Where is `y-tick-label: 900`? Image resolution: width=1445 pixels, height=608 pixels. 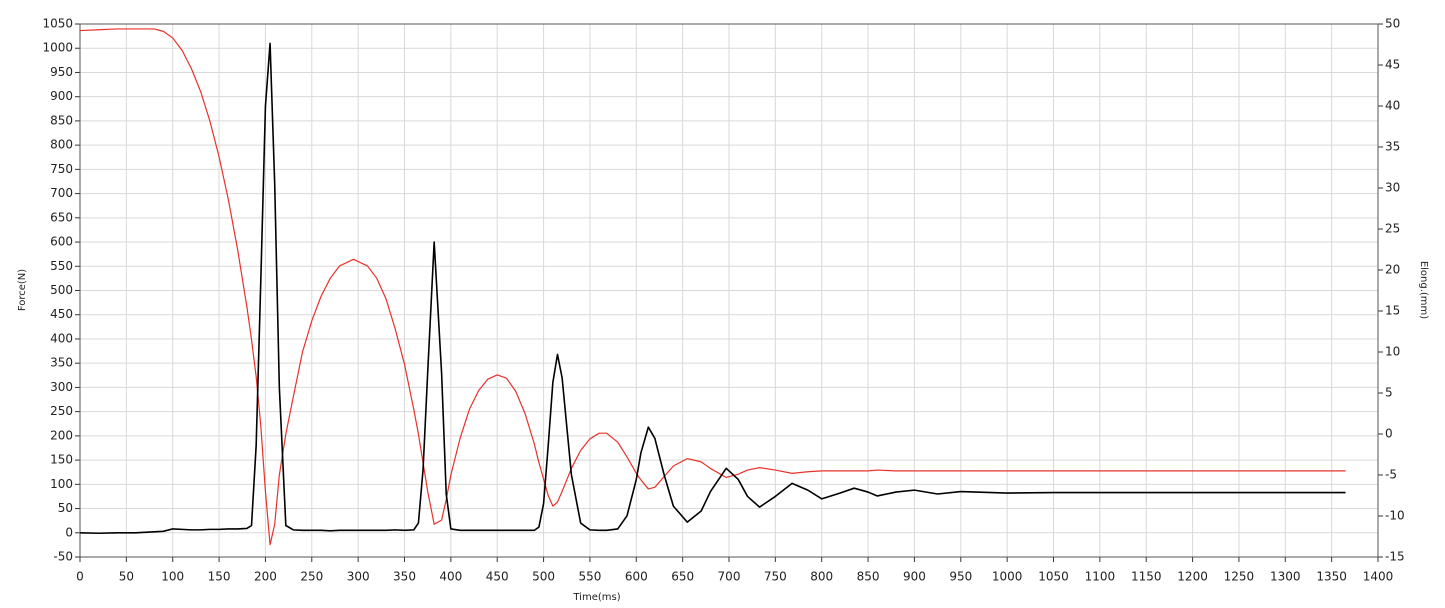
y-tick-label: 900 is located at coordinates (61, 96).